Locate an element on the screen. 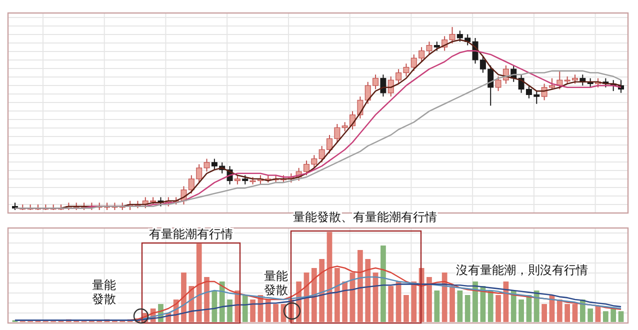 The height and width of the screenshot is (330, 638). annotation: 量能發散、有量能潮有行情 is located at coordinates (365, 217).